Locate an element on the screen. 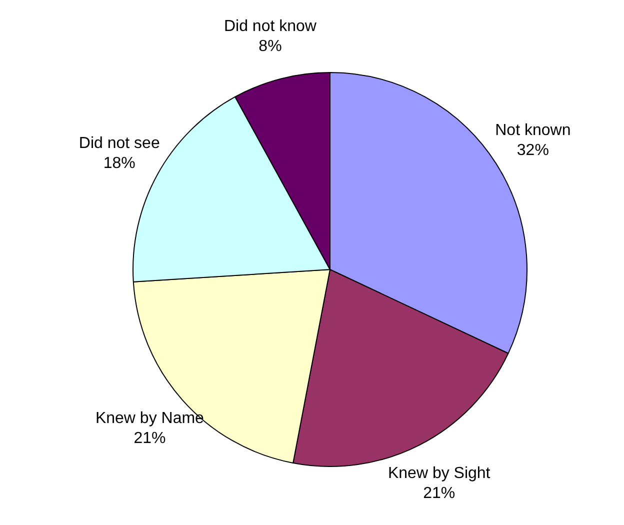 This screenshot has height=525, width=624. data-label: 18% is located at coordinates (119, 163).